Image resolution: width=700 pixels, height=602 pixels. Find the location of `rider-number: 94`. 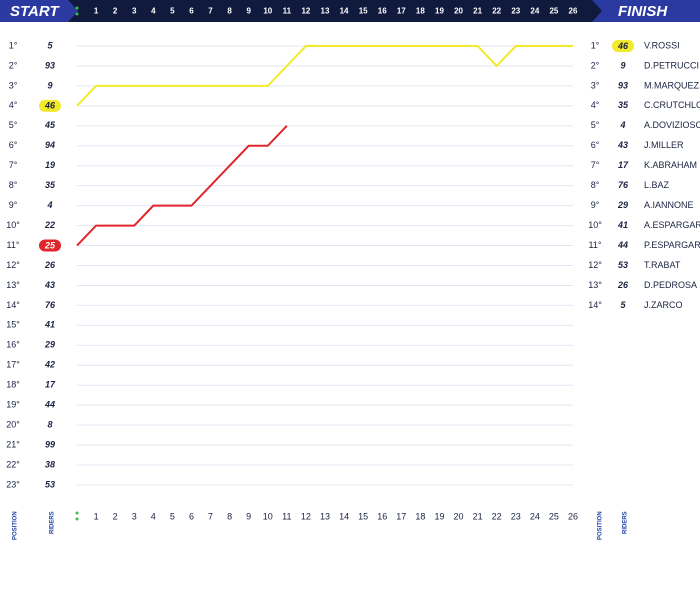

rider-number: 94 is located at coordinates (50, 145).